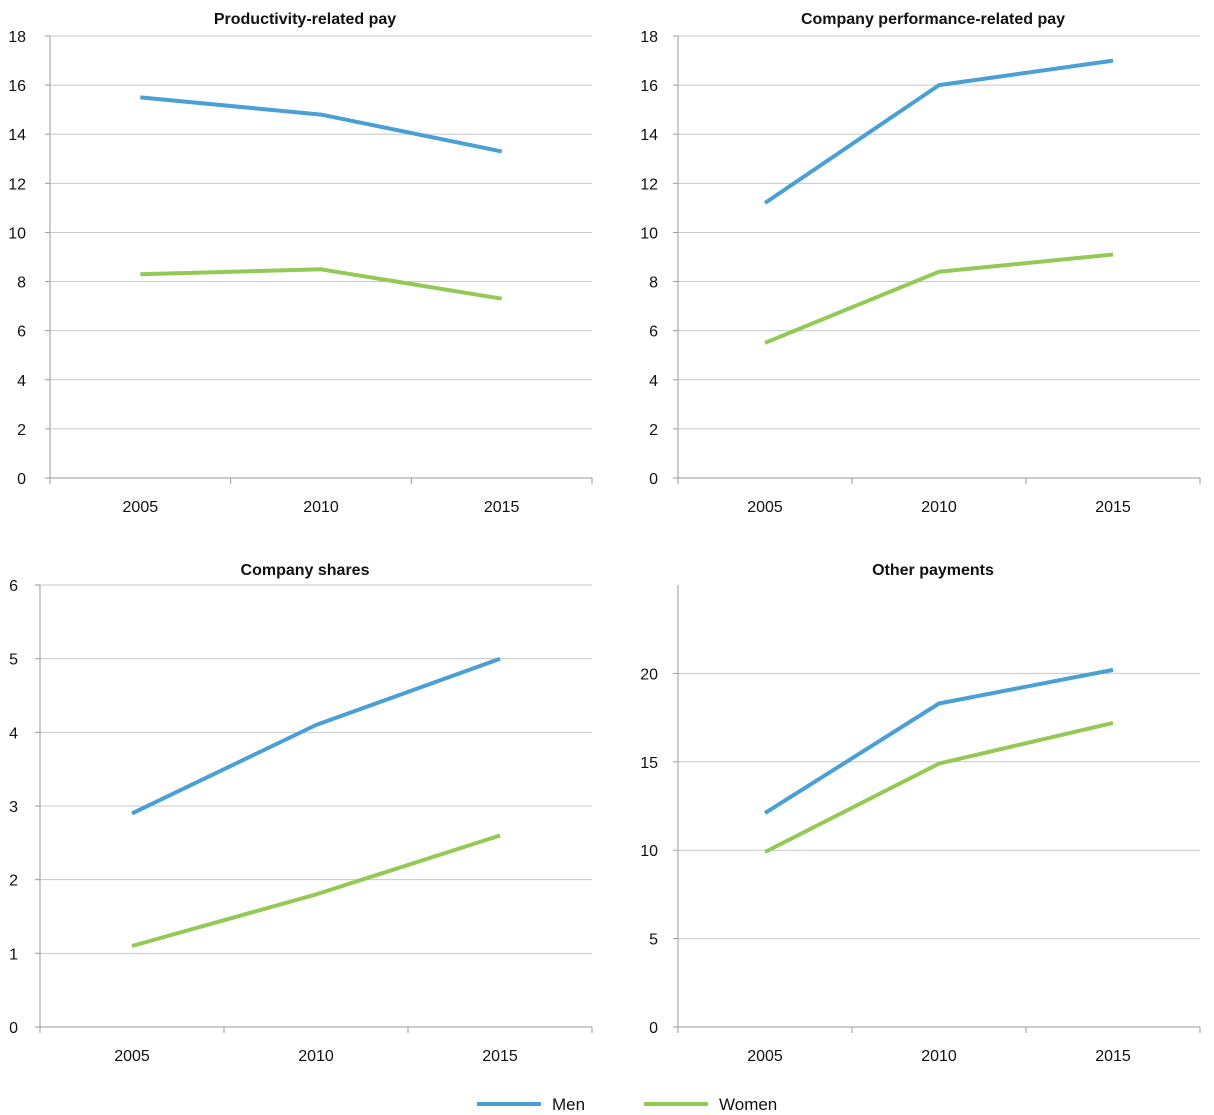 The width and height of the screenshot is (1214, 1115). I want to click on y-tick-label: 3, so click(13, 807).